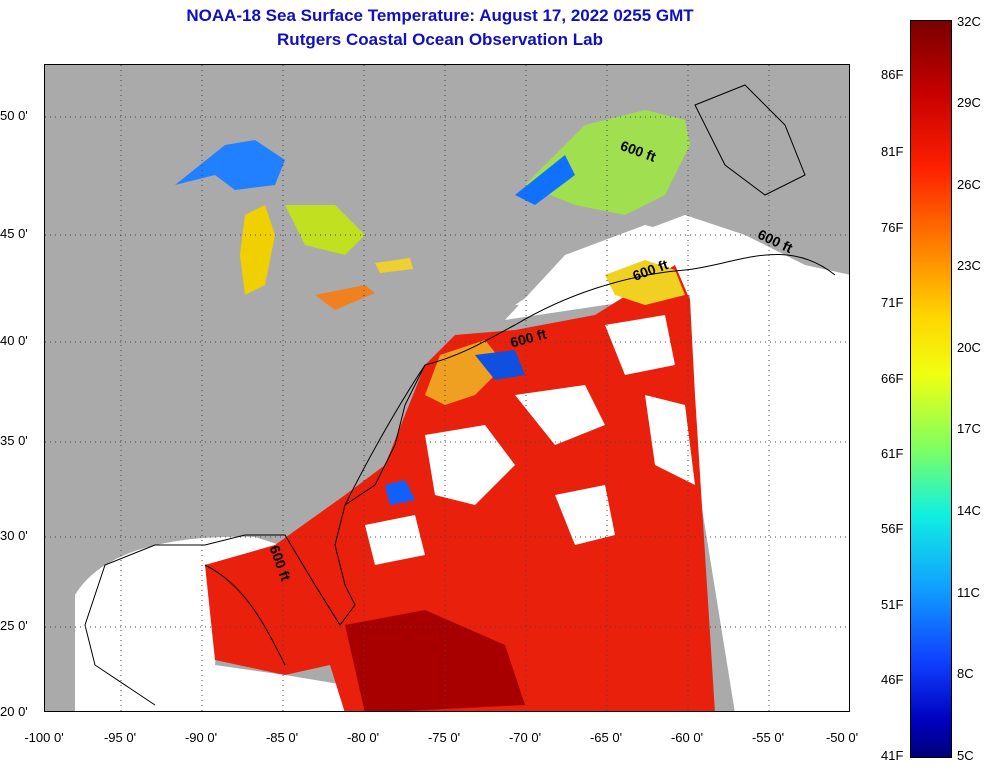 The height and width of the screenshot is (770, 984). I want to click on lake-superior, so click(230, 165).